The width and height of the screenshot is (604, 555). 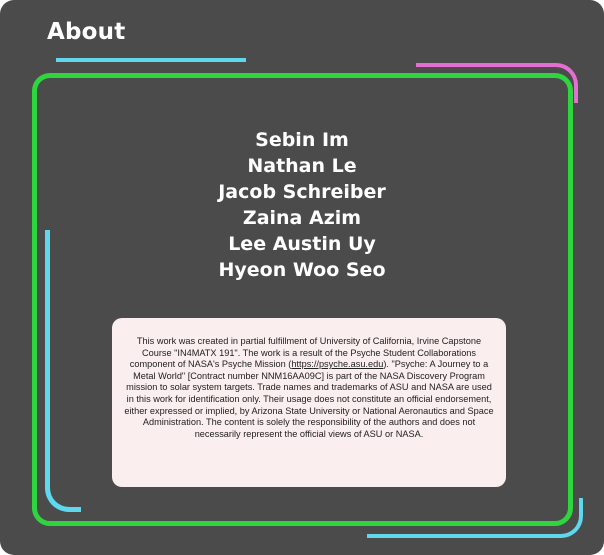 I want to click on corner-accent-bottom-left, so click(x=63, y=371).